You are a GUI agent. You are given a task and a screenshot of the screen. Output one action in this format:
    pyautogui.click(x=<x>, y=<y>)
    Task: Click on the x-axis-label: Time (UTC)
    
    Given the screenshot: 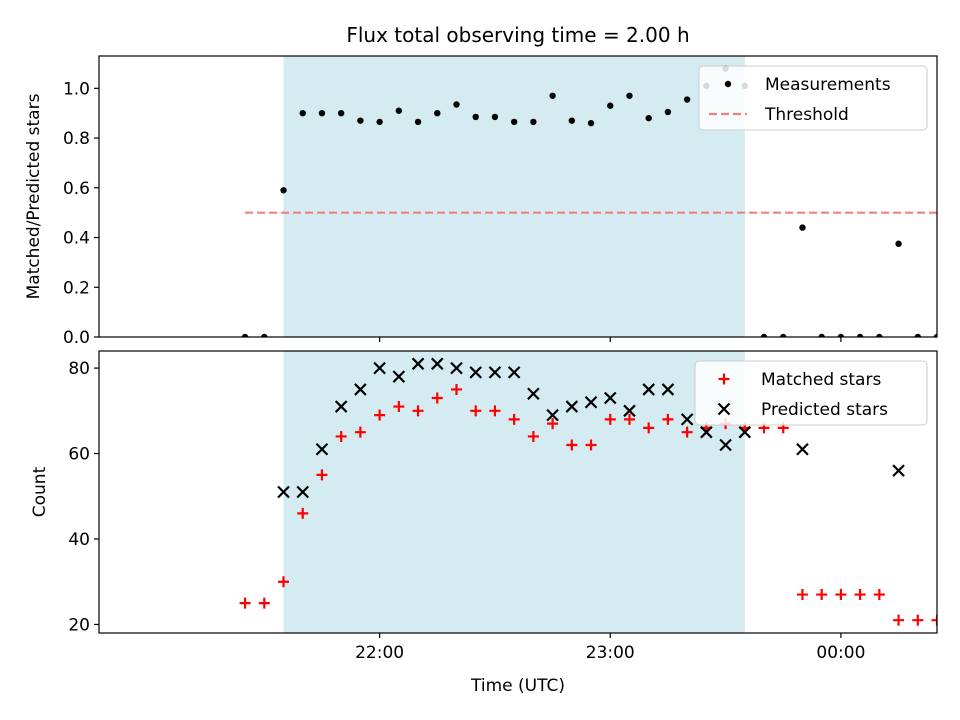 What is the action you would take?
    pyautogui.click(x=517, y=686)
    